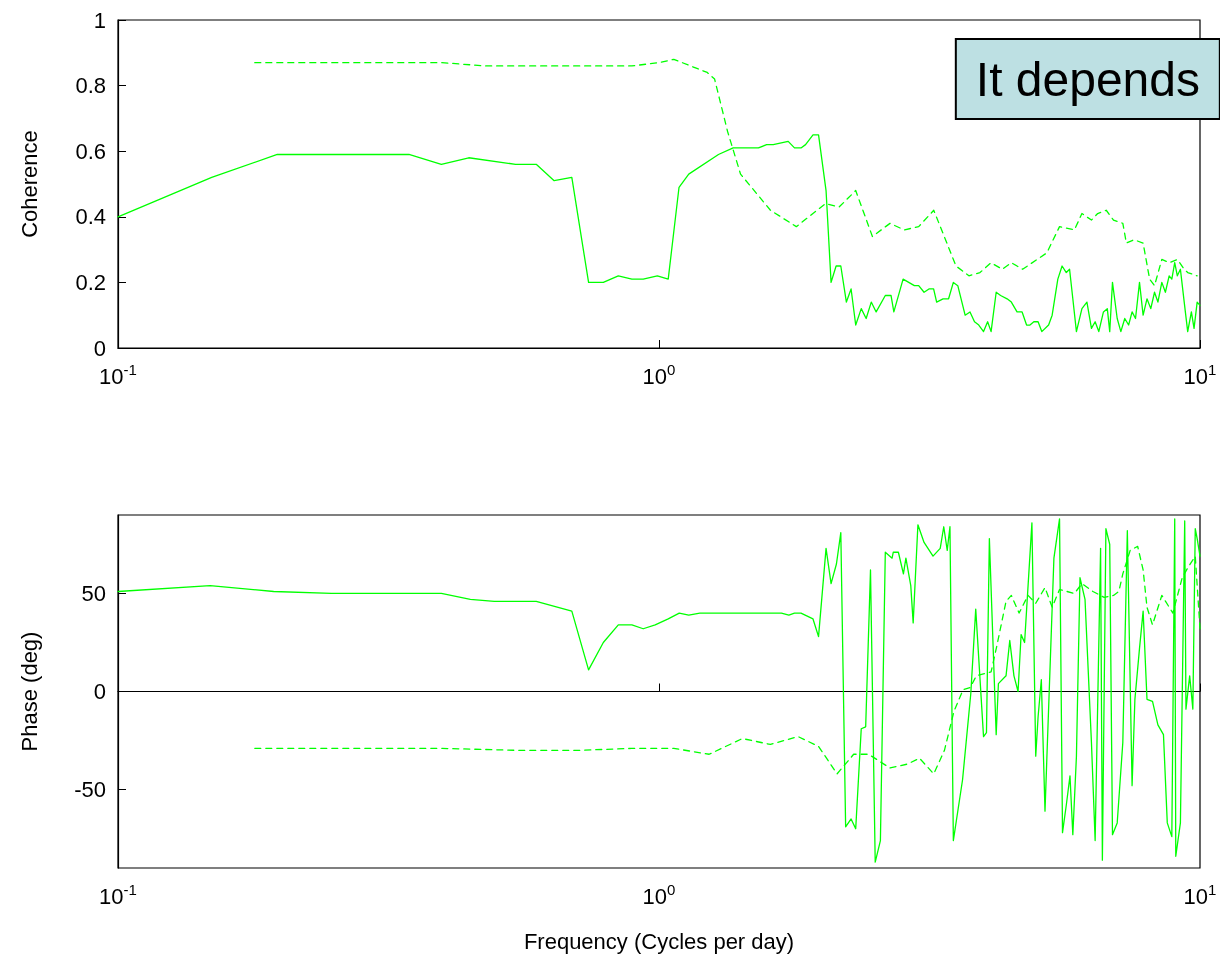 The image size is (1220, 974). I want to click on annotation: It depends, so click(1088, 79).